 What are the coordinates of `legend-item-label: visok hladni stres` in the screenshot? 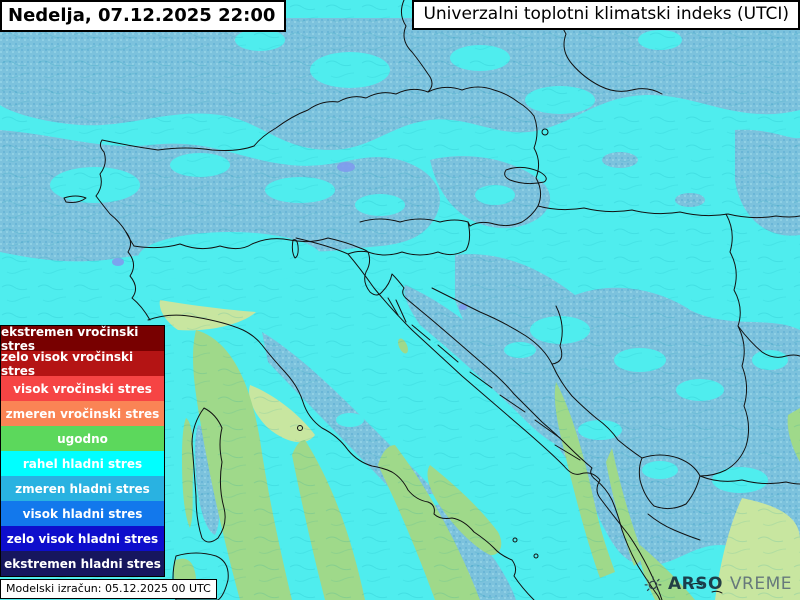 It's located at (82, 513).